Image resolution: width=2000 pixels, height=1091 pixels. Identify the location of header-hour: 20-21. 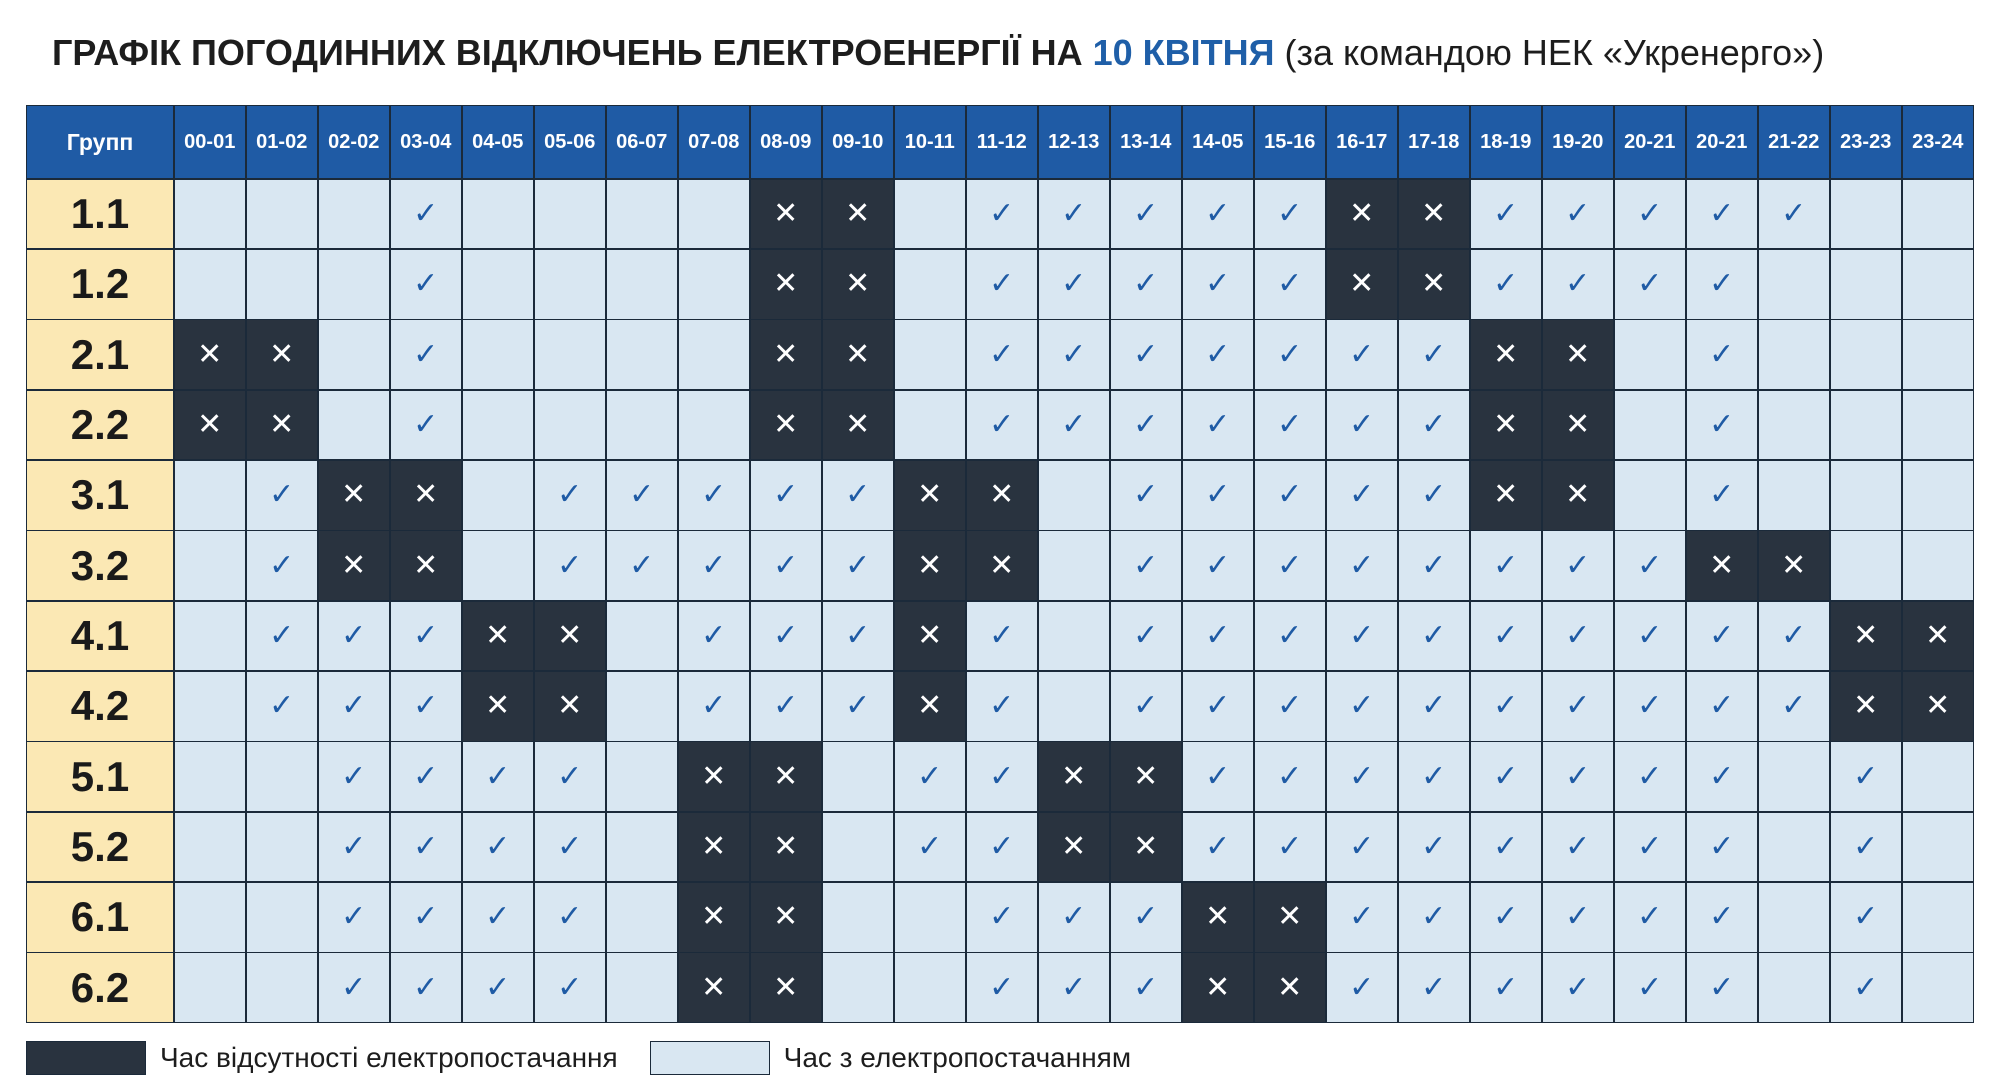
(1721, 142).